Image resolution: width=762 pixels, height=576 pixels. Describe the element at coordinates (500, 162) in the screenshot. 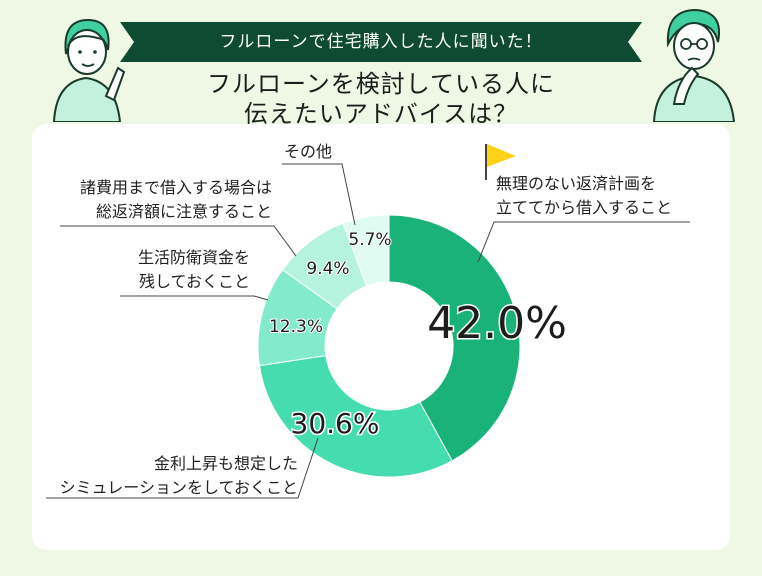

I see `flag-icon` at that location.